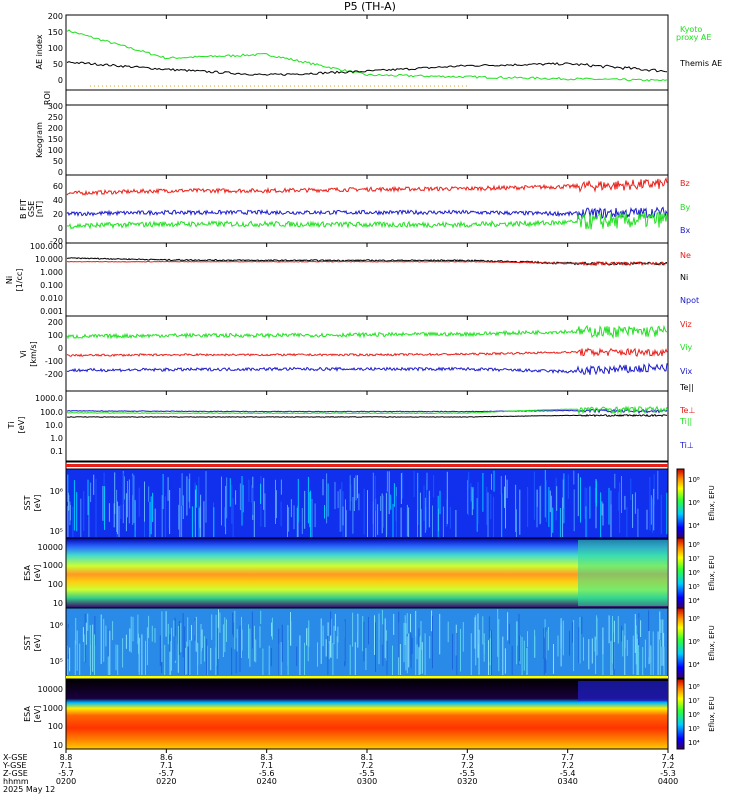  Describe the element at coordinates (66, 781) in the screenshot. I see `x-tick-label-t: 0200` at that location.